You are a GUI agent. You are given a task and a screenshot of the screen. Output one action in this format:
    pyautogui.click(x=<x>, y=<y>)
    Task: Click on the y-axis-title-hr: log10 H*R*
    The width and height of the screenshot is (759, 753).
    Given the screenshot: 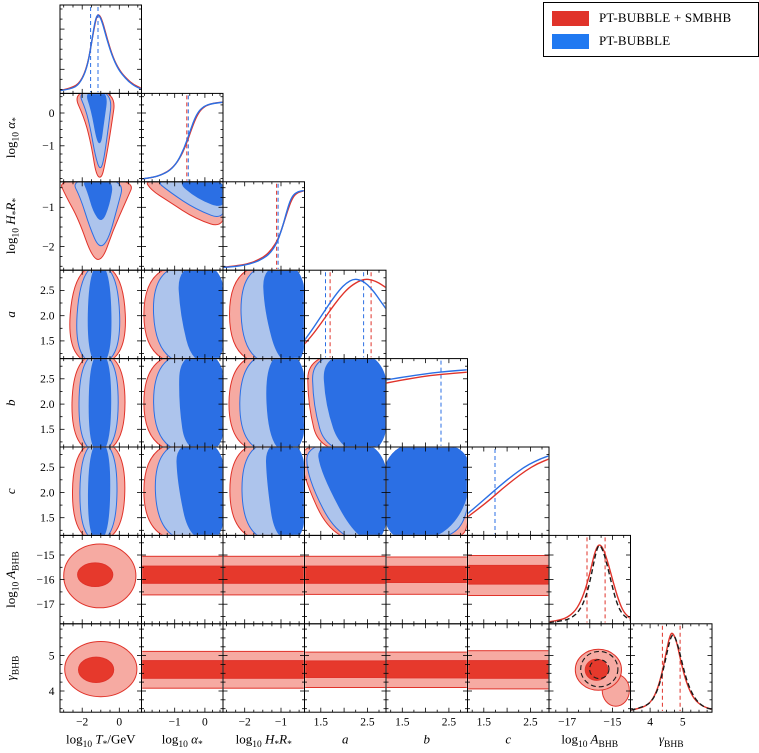 What is the action you would take?
    pyautogui.click(x=12, y=226)
    